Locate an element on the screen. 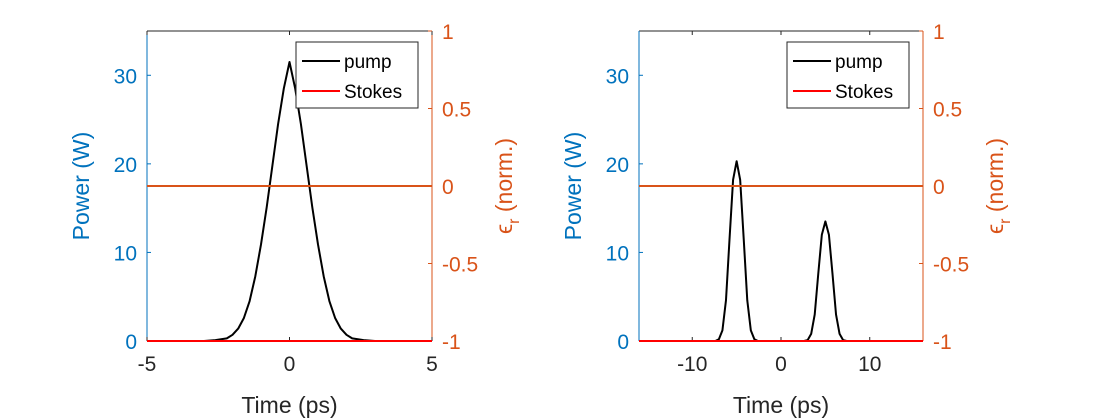 The image size is (1120, 420). x-tick-label: 10 is located at coordinates (869, 364).